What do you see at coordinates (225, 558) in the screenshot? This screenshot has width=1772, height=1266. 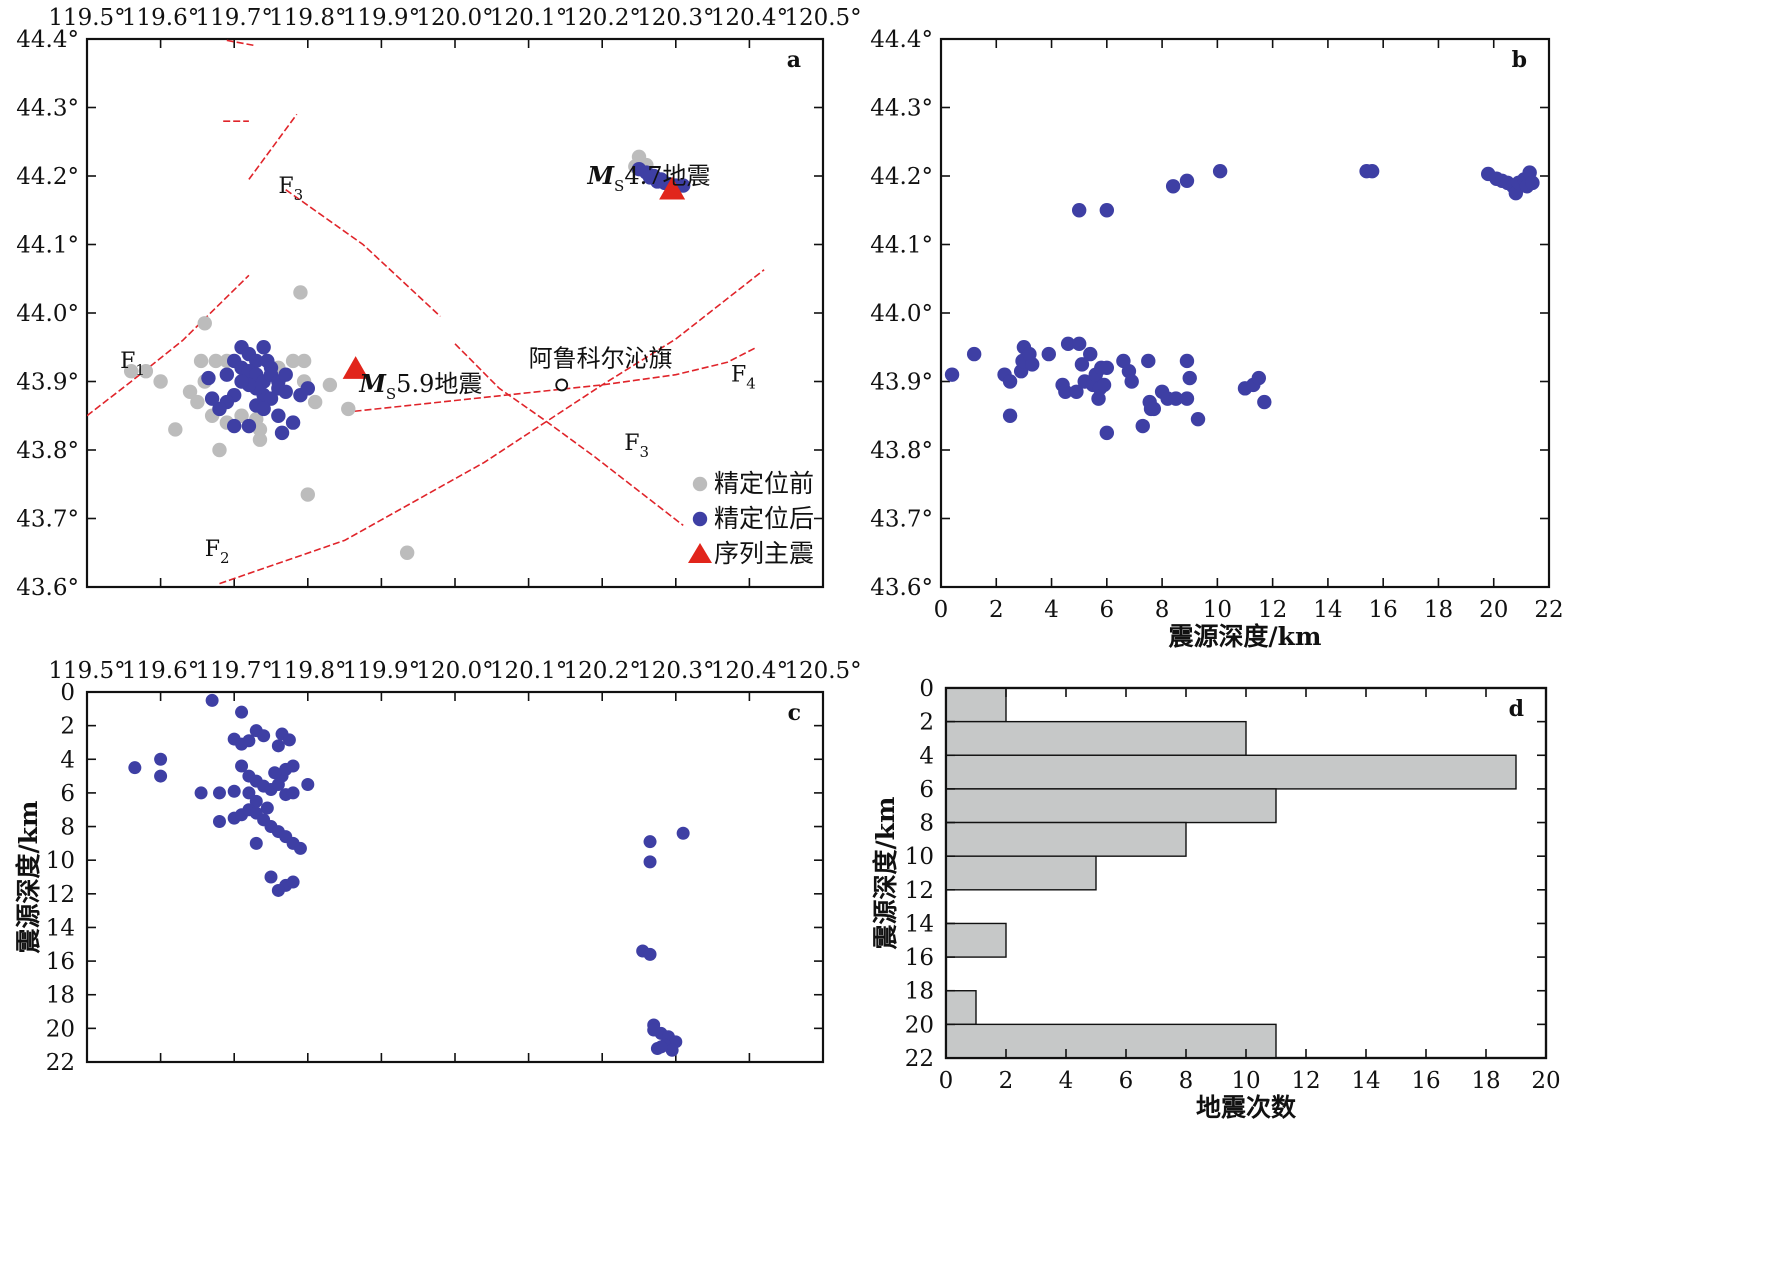 I see `fault-subscript: 2` at bounding box center [225, 558].